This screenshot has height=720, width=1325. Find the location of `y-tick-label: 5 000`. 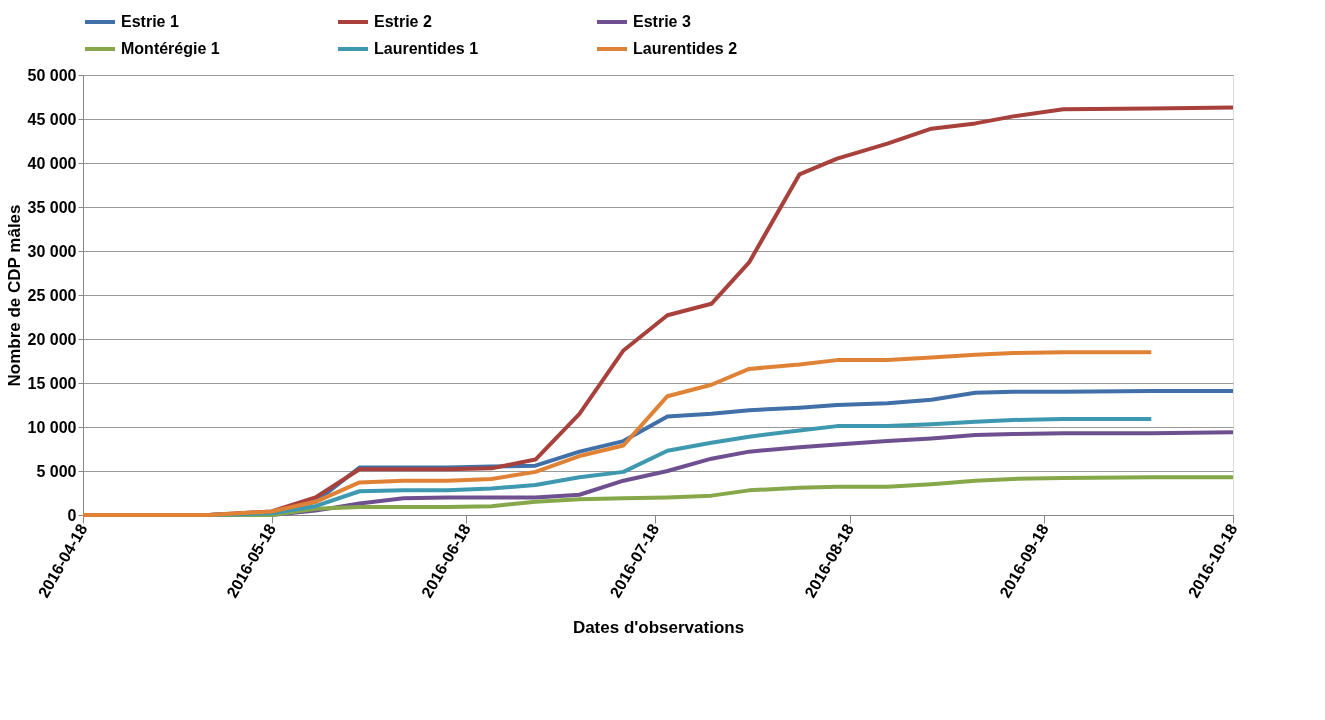

y-tick-label: 5 000 is located at coordinates (56, 471).